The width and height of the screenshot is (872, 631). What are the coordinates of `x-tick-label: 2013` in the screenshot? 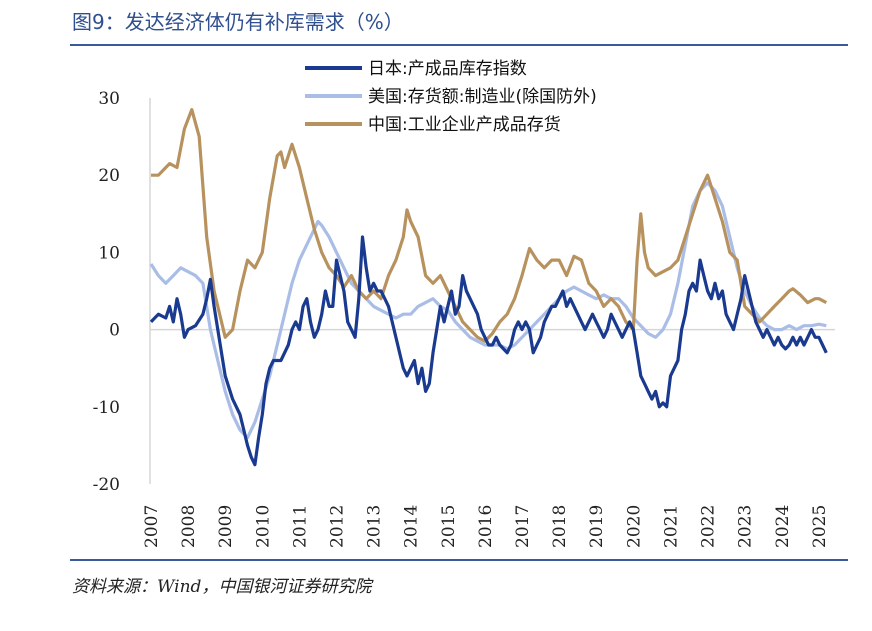 It's located at (375, 526).